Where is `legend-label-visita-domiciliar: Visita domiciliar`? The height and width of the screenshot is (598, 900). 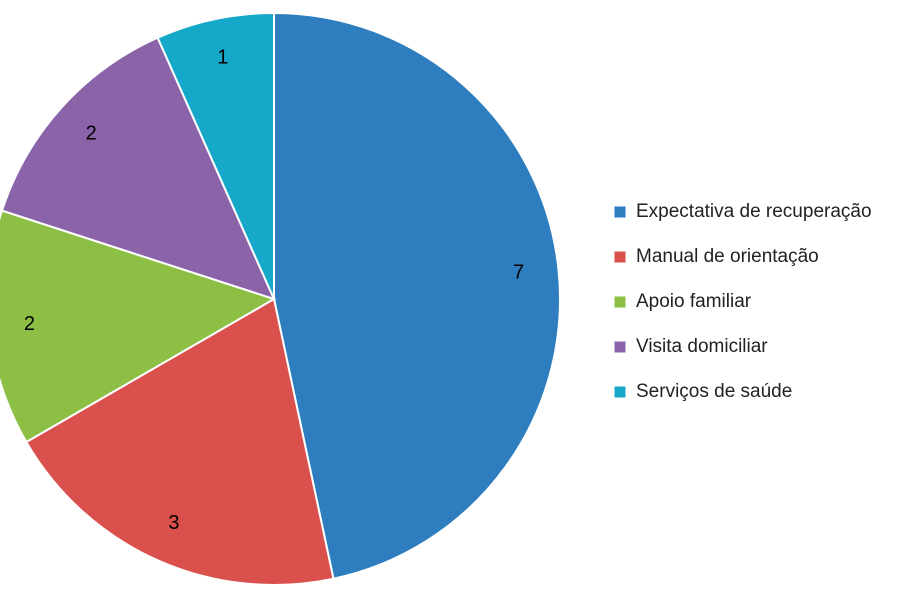
legend-label-visita-domiciliar: Visita domiciliar is located at coordinates (702, 346).